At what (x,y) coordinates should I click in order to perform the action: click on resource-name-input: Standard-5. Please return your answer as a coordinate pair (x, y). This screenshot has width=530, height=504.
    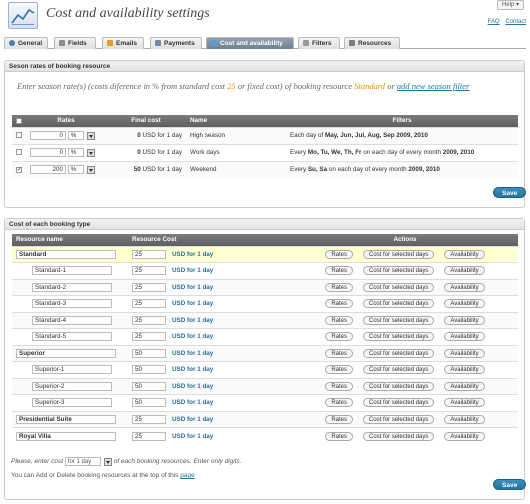
    Looking at the image, I should click on (72, 337).